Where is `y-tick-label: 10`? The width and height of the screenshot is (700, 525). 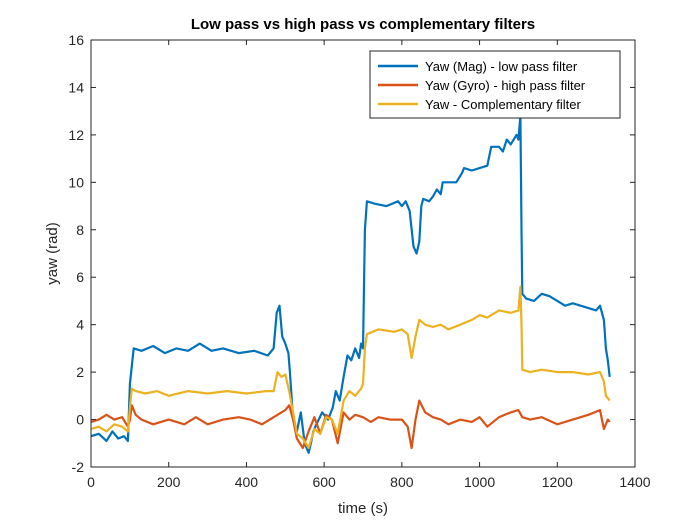 y-tick-label: 10 is located at coordinates (76, 182).